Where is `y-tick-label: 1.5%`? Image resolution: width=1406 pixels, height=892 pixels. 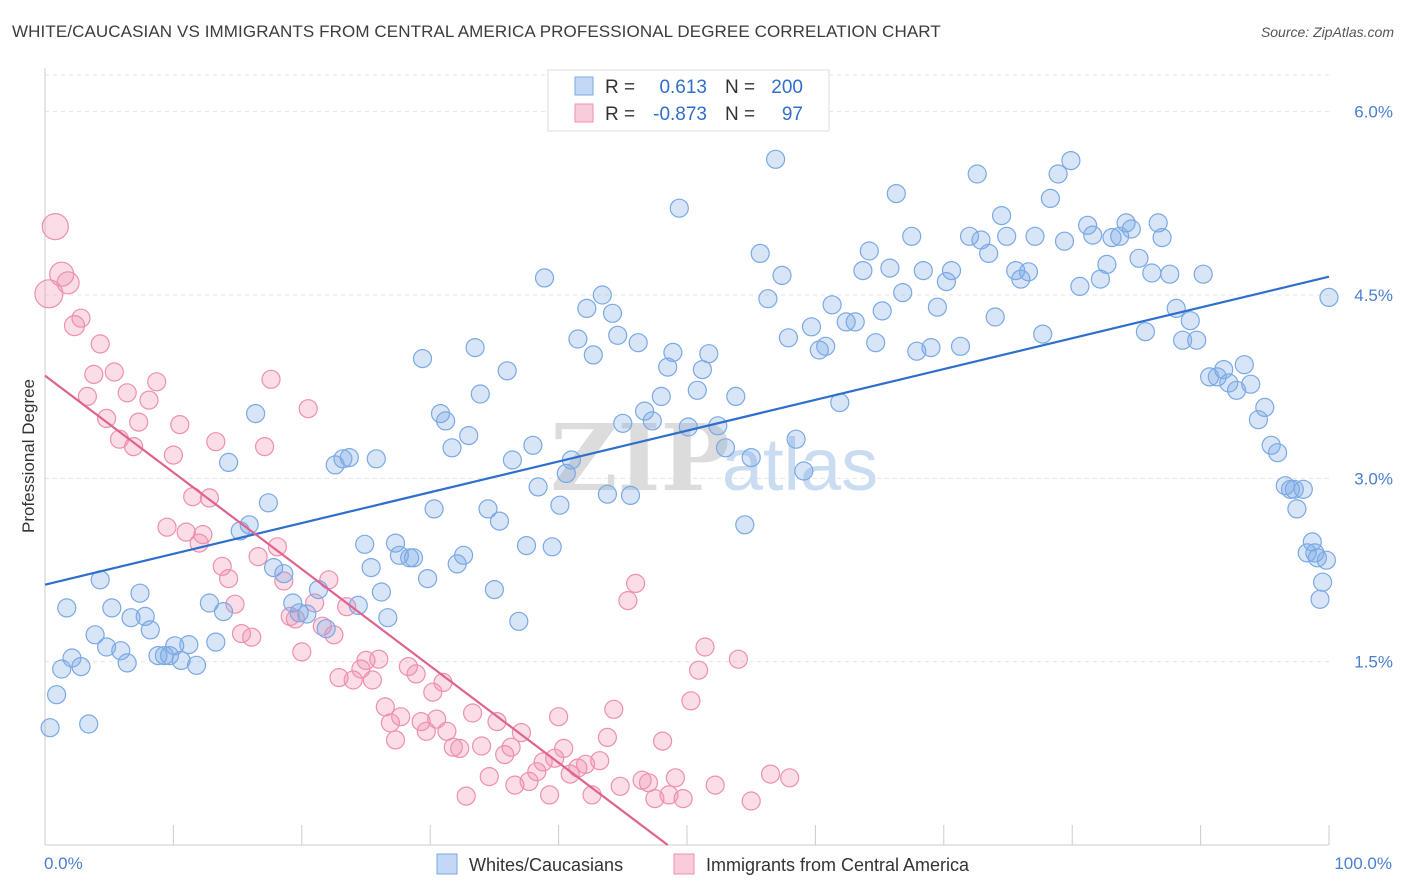 y-tick-label: 1.5% is located at coordinates (1373, 662).